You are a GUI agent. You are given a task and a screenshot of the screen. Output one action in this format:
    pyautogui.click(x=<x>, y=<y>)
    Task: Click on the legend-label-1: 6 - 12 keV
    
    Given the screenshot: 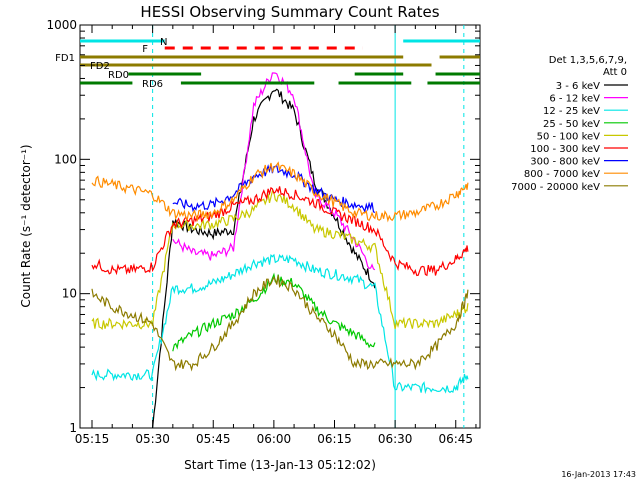 What is the action you would take?
    pyautogui.click(x=574, y=99)
    